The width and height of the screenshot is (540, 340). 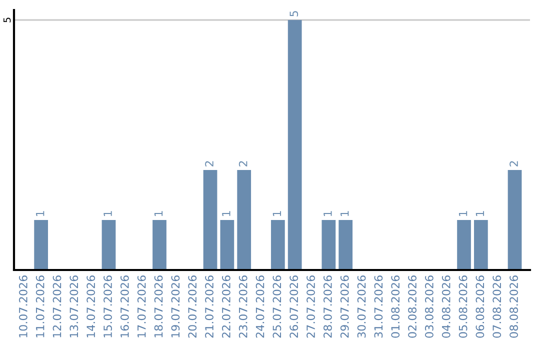 What do you see at coordinates (514, 307) in the screenshot?
I see `x-tick-label: 08.08.2026` at bounding box center [514, 307].